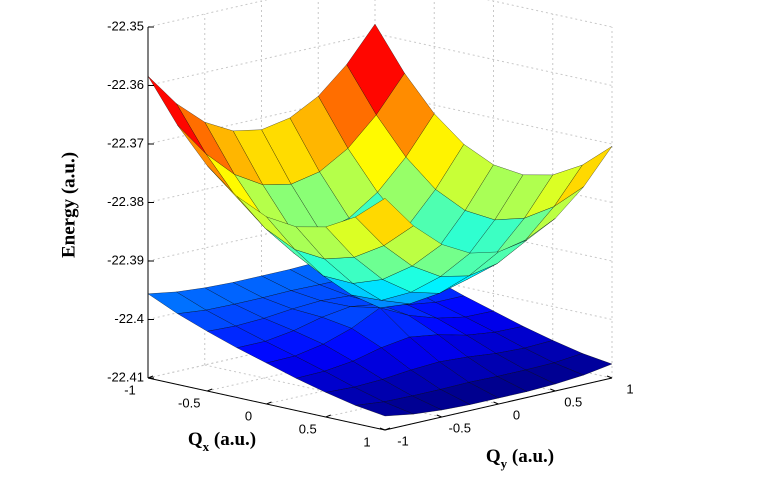 The height and width of the screenshot is (483, 768). Describe the element at coordinates (366, 441) in the screenshot. I see `x-tick-label: 1` at that location.